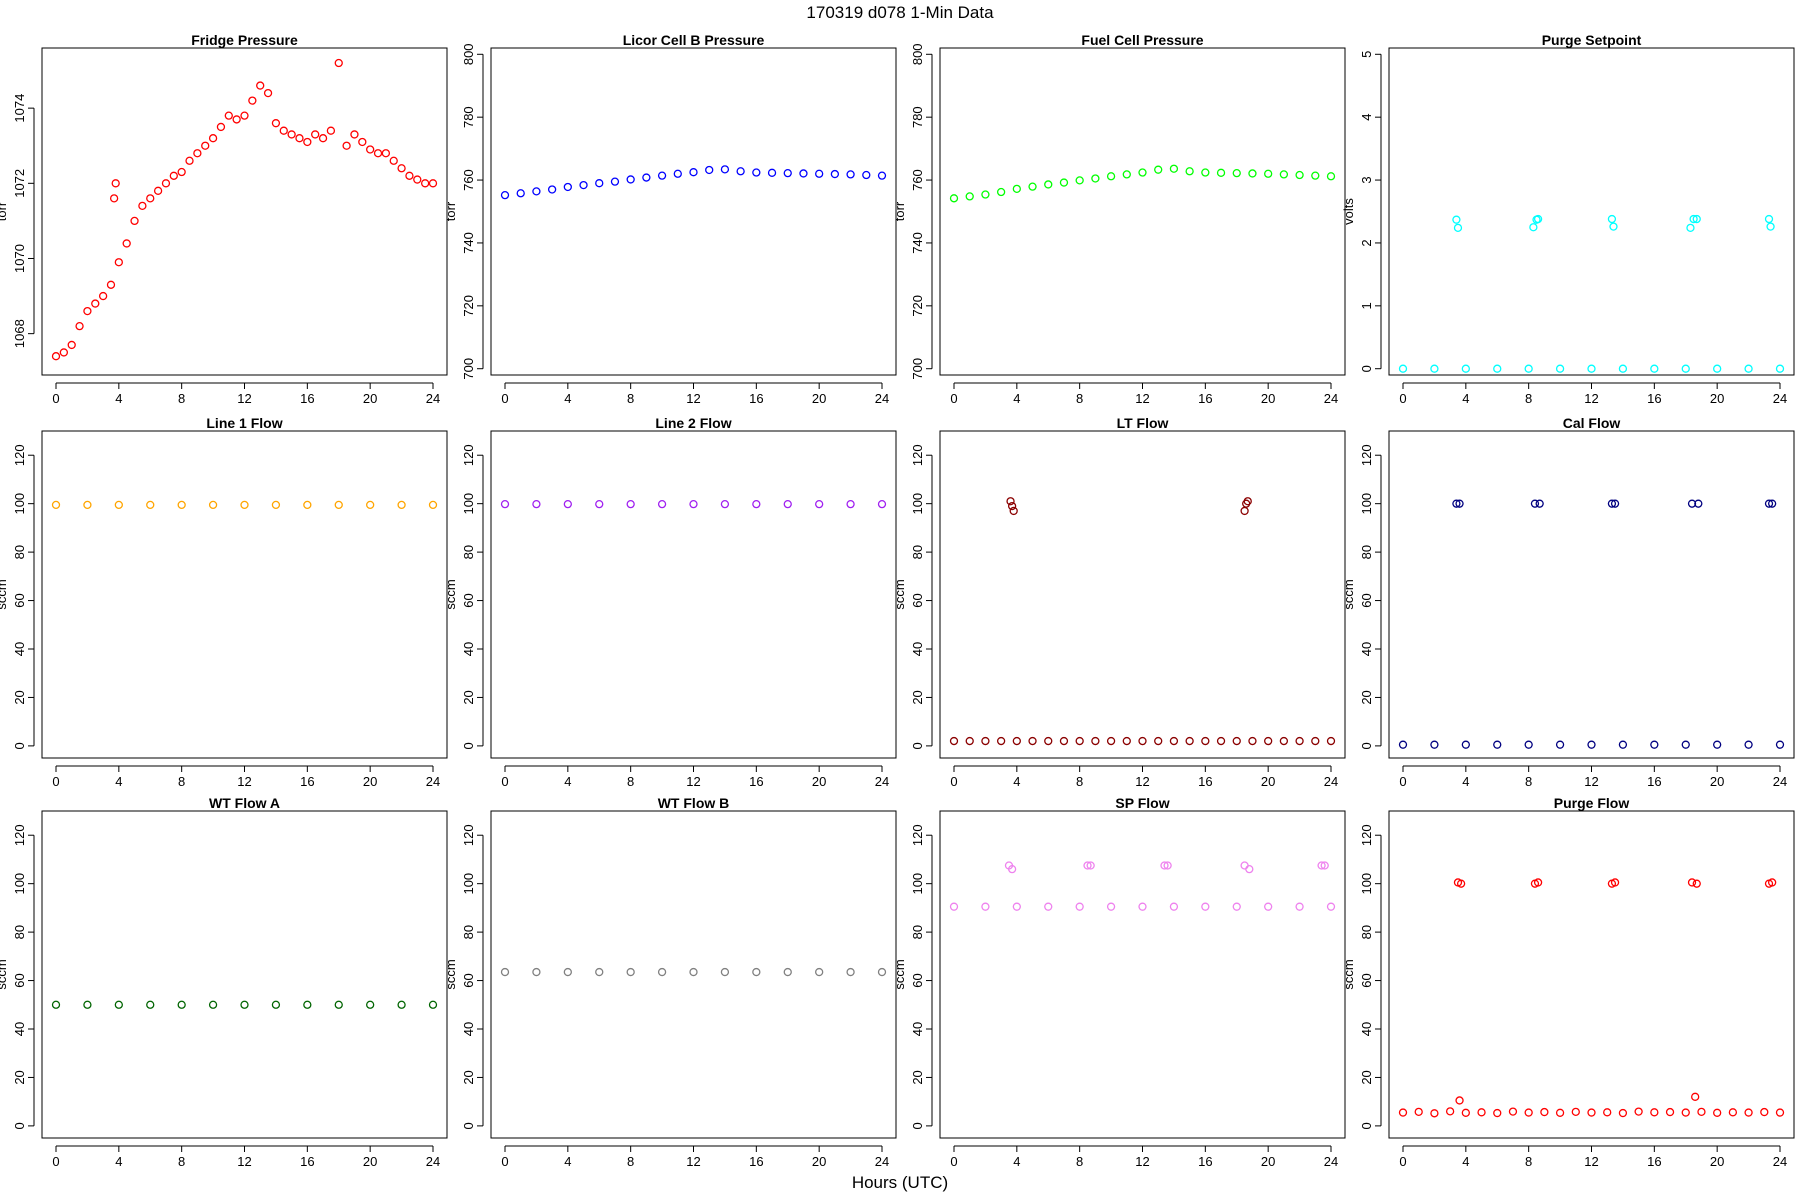  I want to click on y-tick-label: 100, so click(1366, 884).